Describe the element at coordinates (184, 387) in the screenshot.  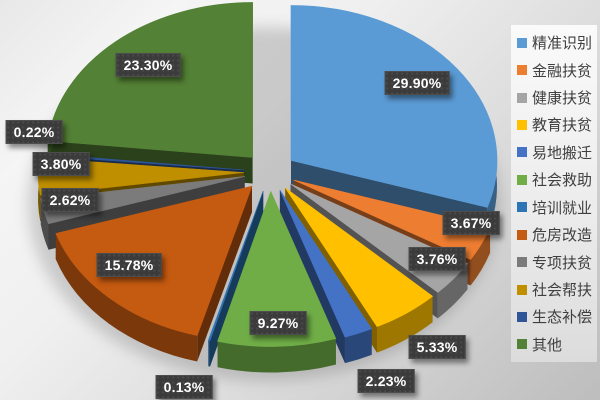
I see `data-label-6: 0.13%` at that location.